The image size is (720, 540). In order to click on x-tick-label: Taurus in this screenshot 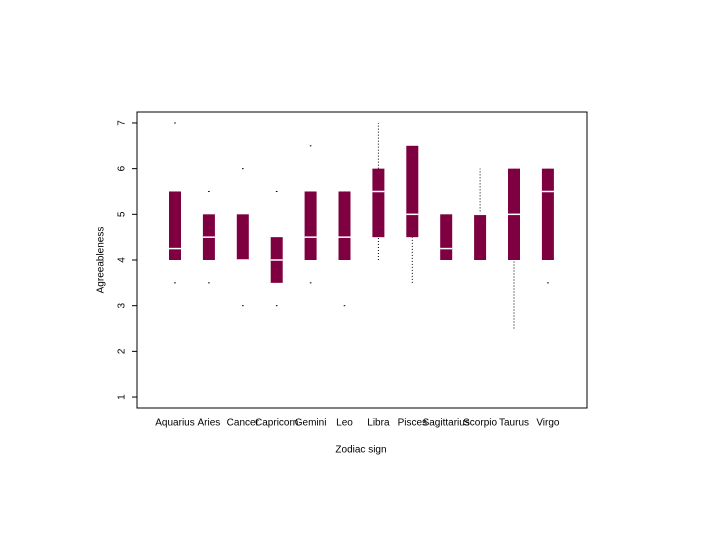, I will do `click(514, 423)`.